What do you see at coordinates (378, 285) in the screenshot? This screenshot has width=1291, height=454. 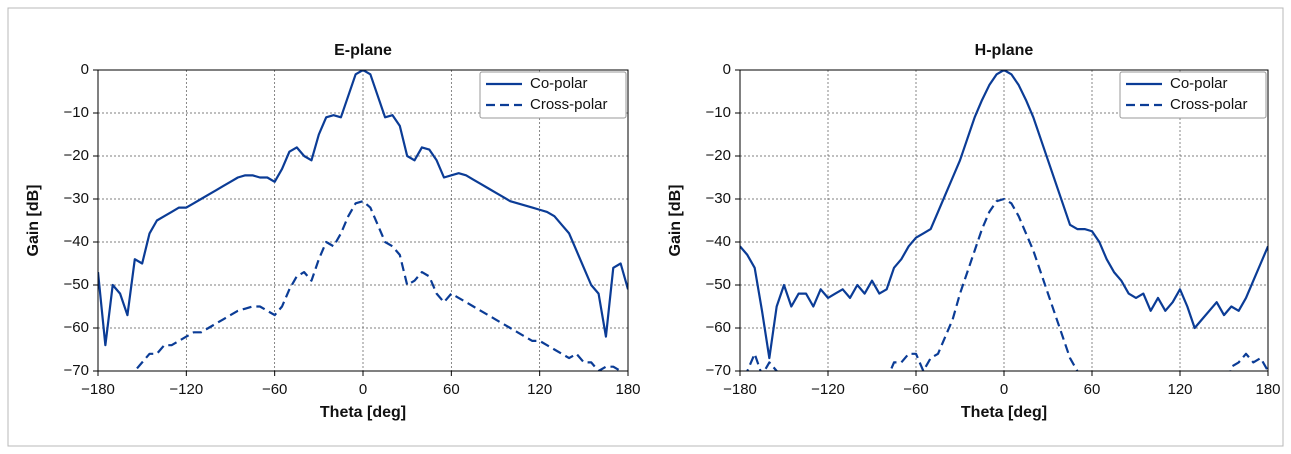 I see `series-line` at bounding box center [378, 285].